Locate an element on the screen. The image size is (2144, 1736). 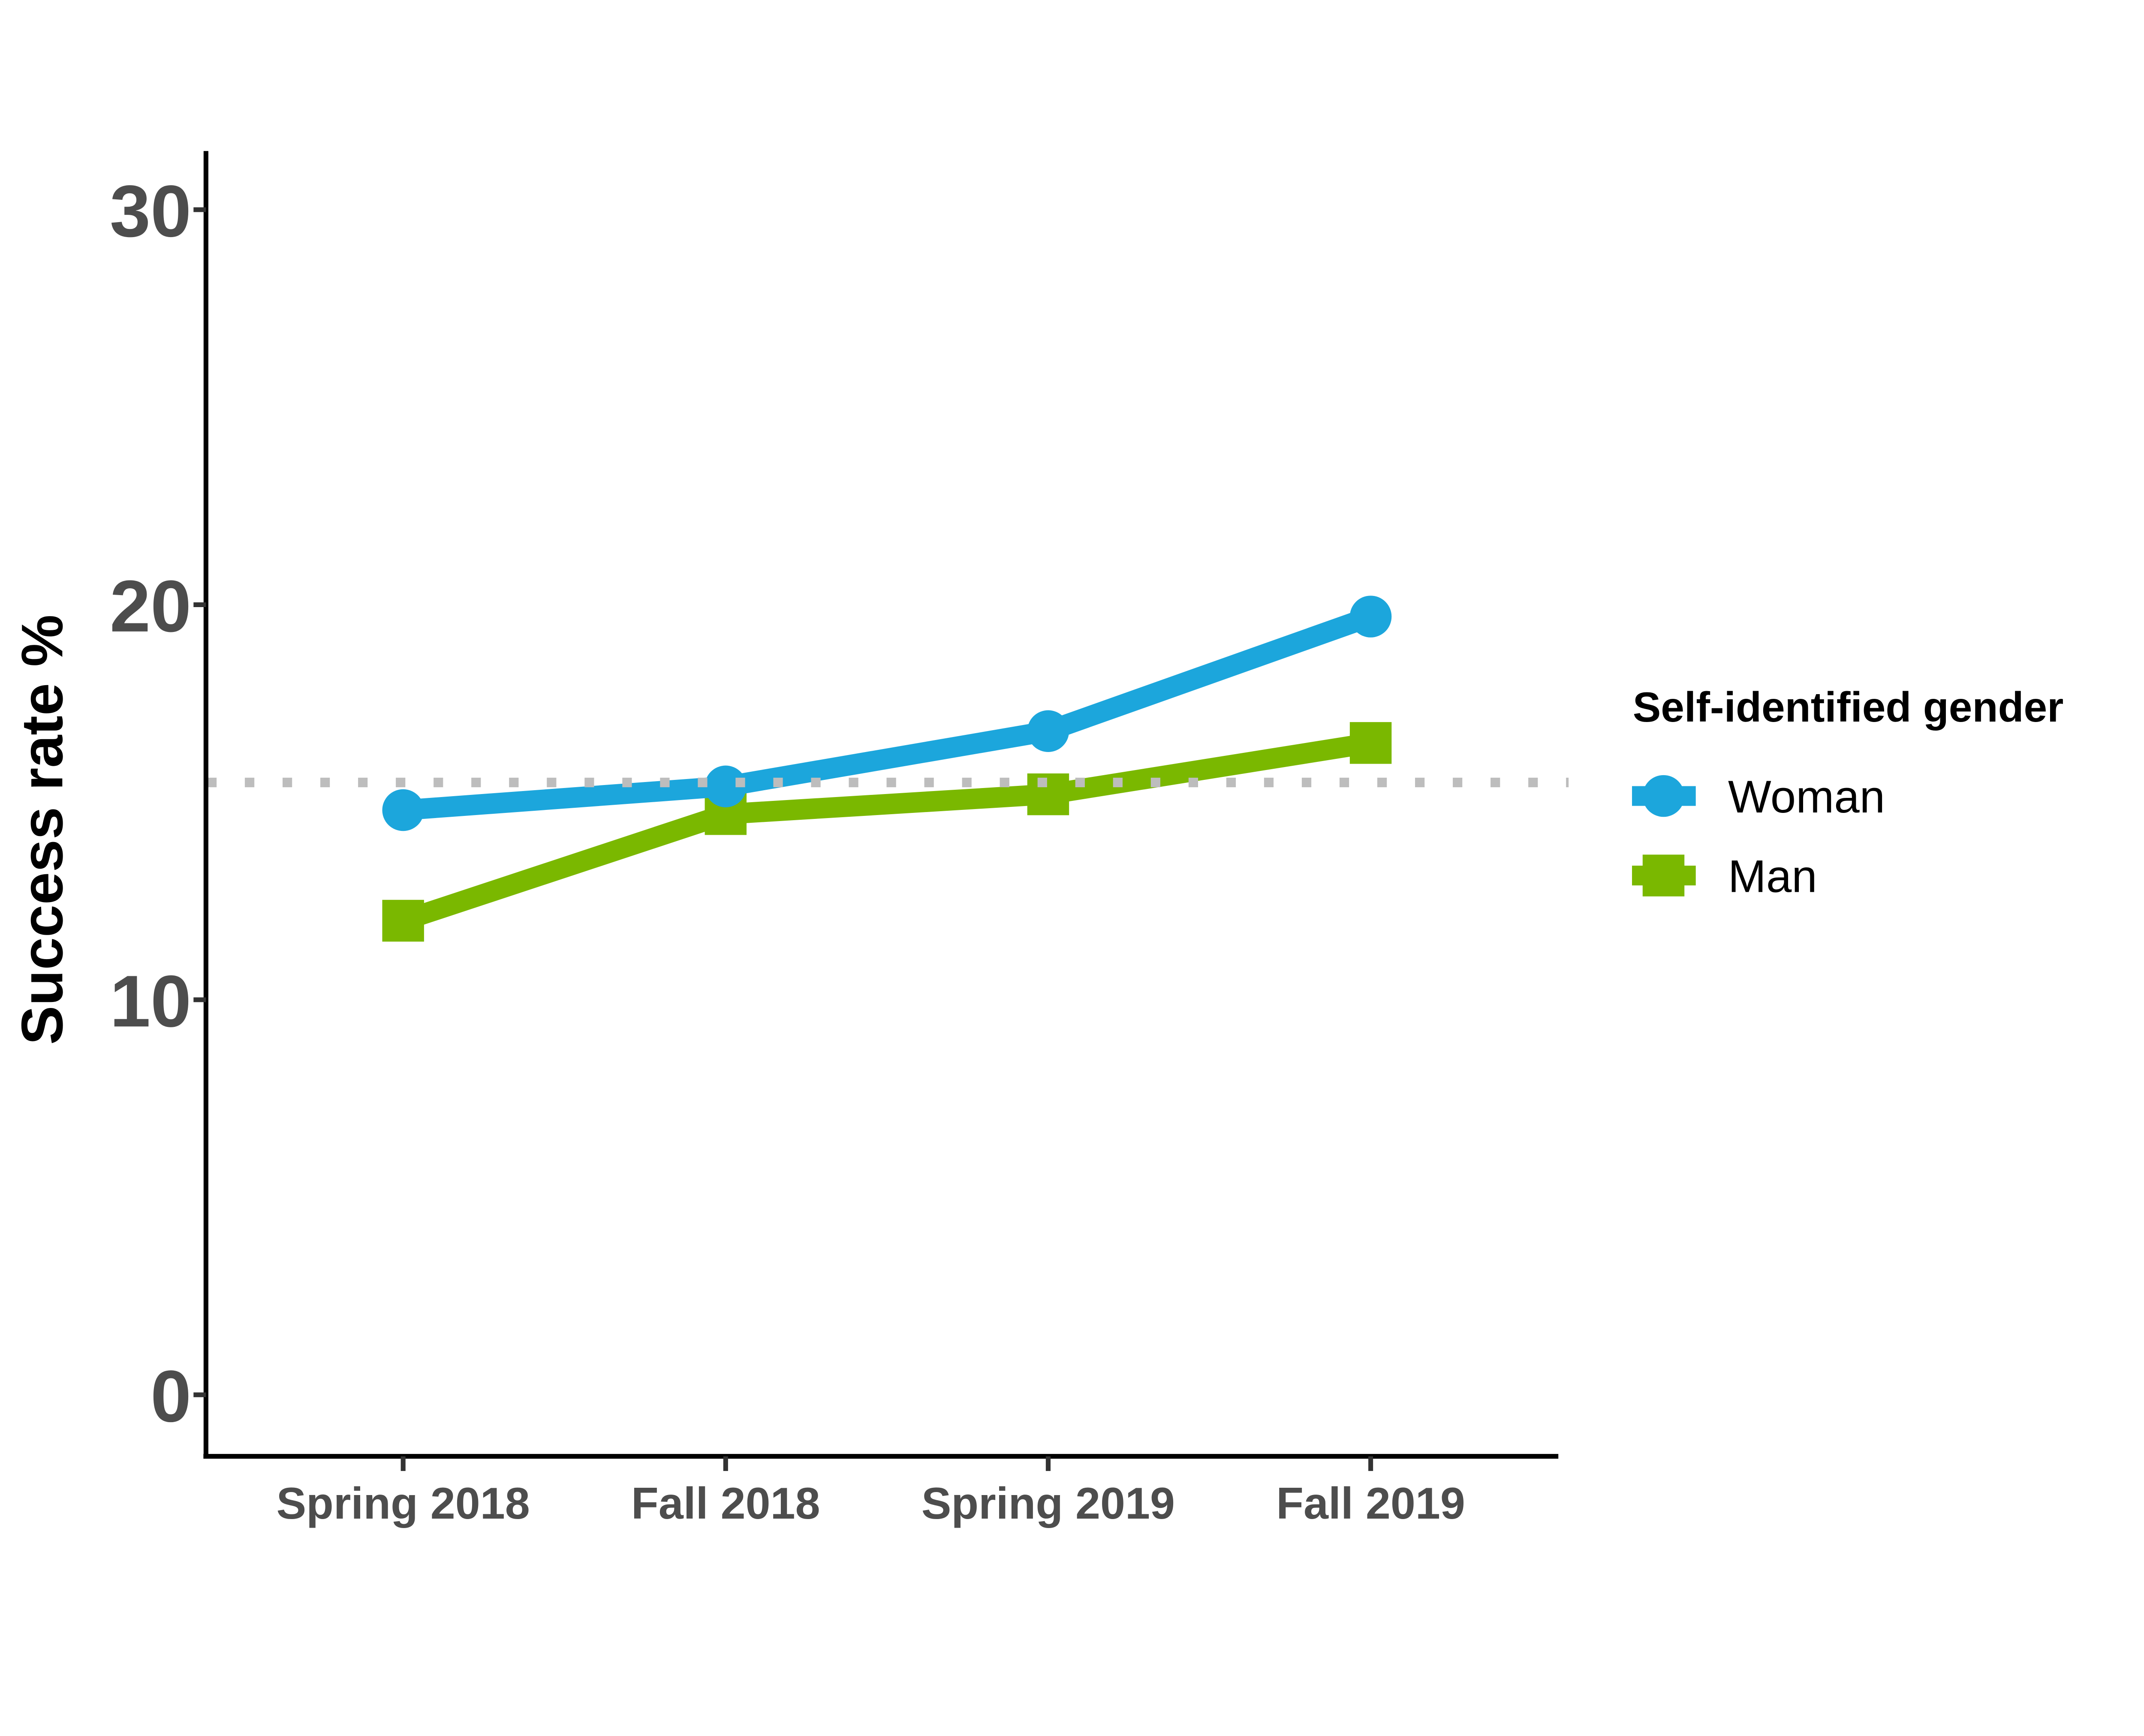
legend: Self-identified gender Woman Man is located at coordinates (1848, 792).